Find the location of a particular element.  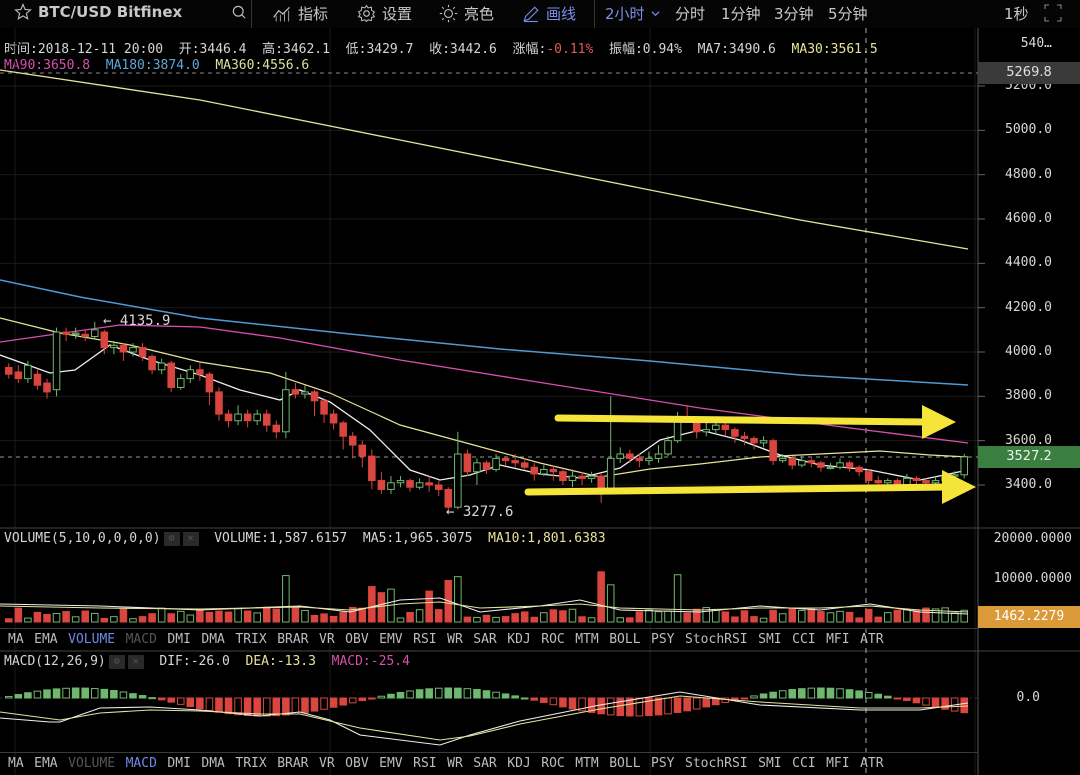

price-axis-label: 4400.0 is located at coordinates (1028, 263).